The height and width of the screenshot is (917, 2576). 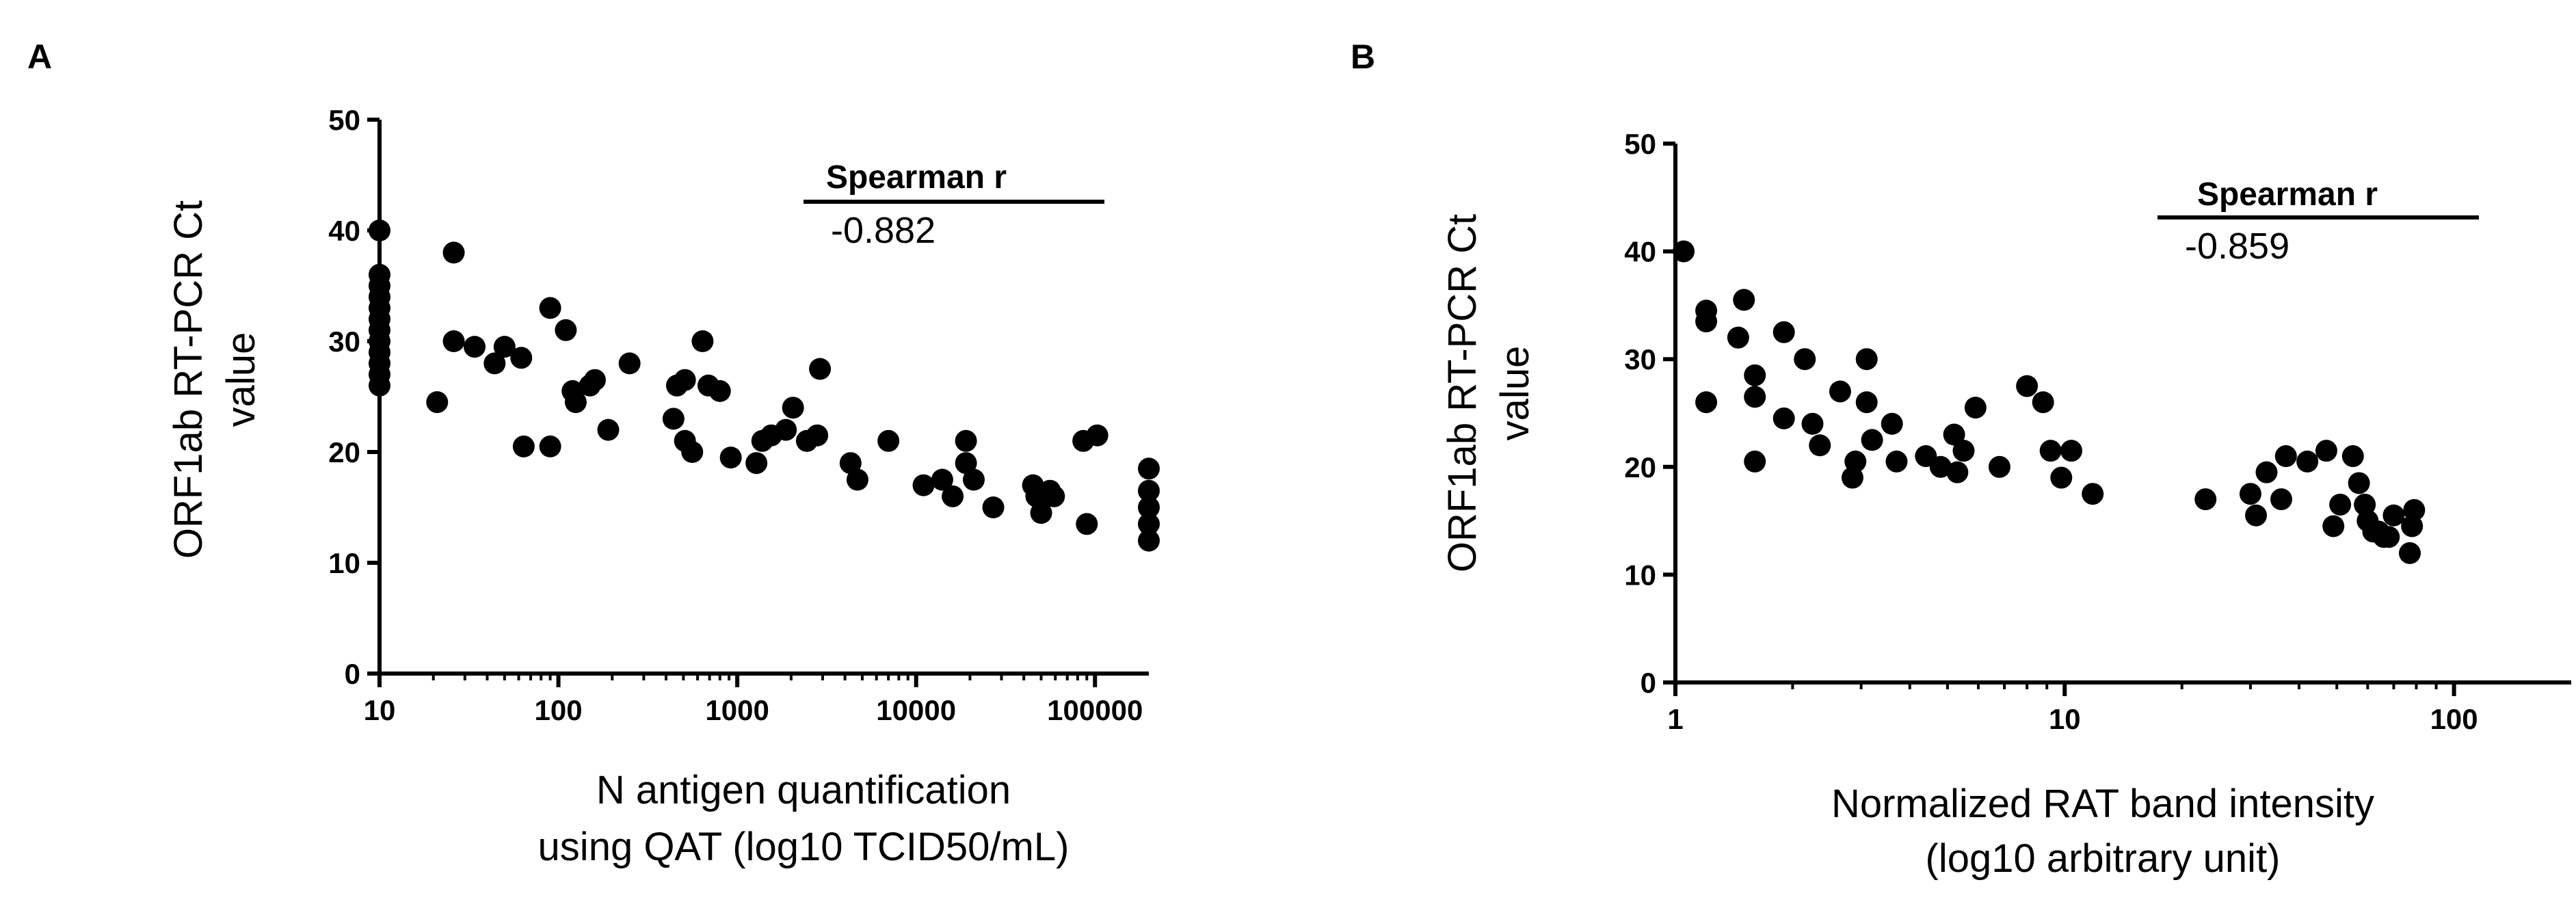 I want to click on x-tick-label-b: 100, so click(x=2454, y=719).